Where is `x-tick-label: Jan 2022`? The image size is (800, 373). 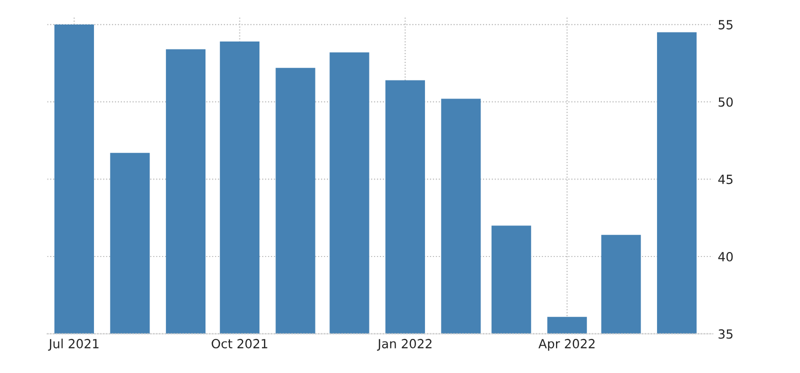
x-tick-label: Jan 2022 is located at coordinates (404, 344).